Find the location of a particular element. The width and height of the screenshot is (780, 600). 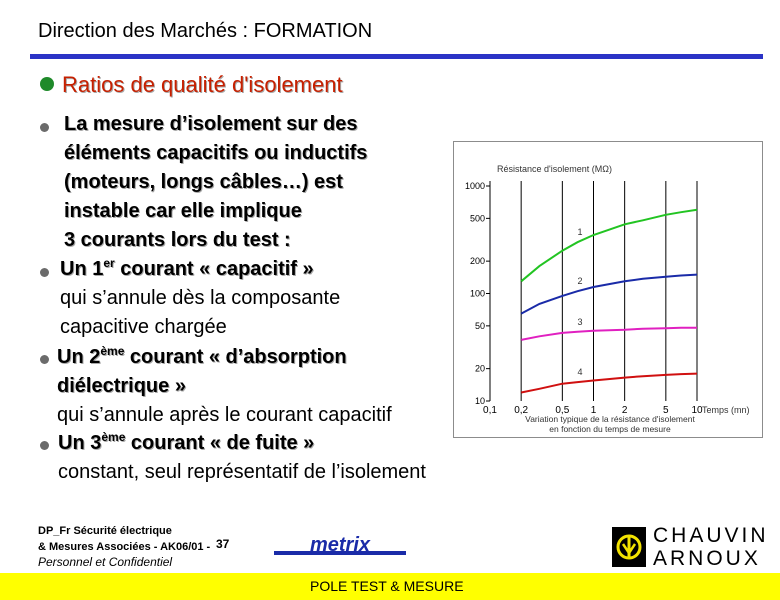

series-number-label: 2 is located at coordinates (579, 281).